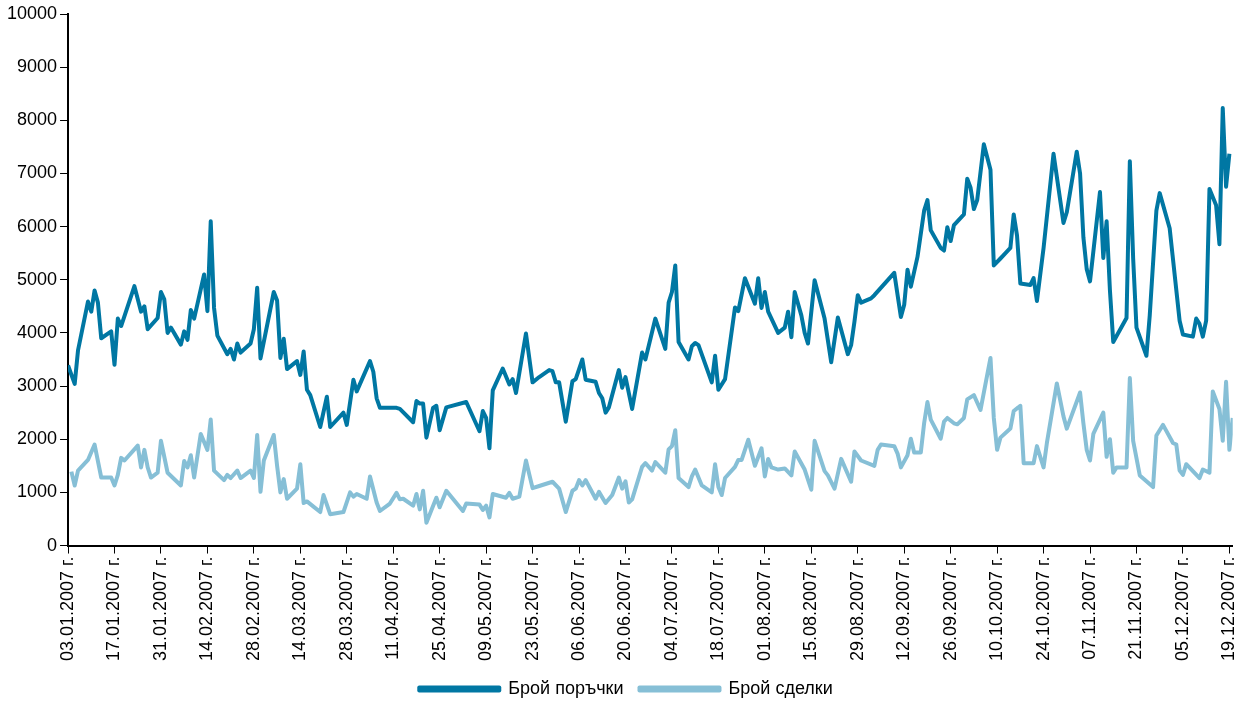 This screenshot has width=1254, height=712. What do you see at coordinates (1088, 608) in the screenshot?
I see `x-tick-label: 07.11.2007 г.` at bounding box center [1088, 608].